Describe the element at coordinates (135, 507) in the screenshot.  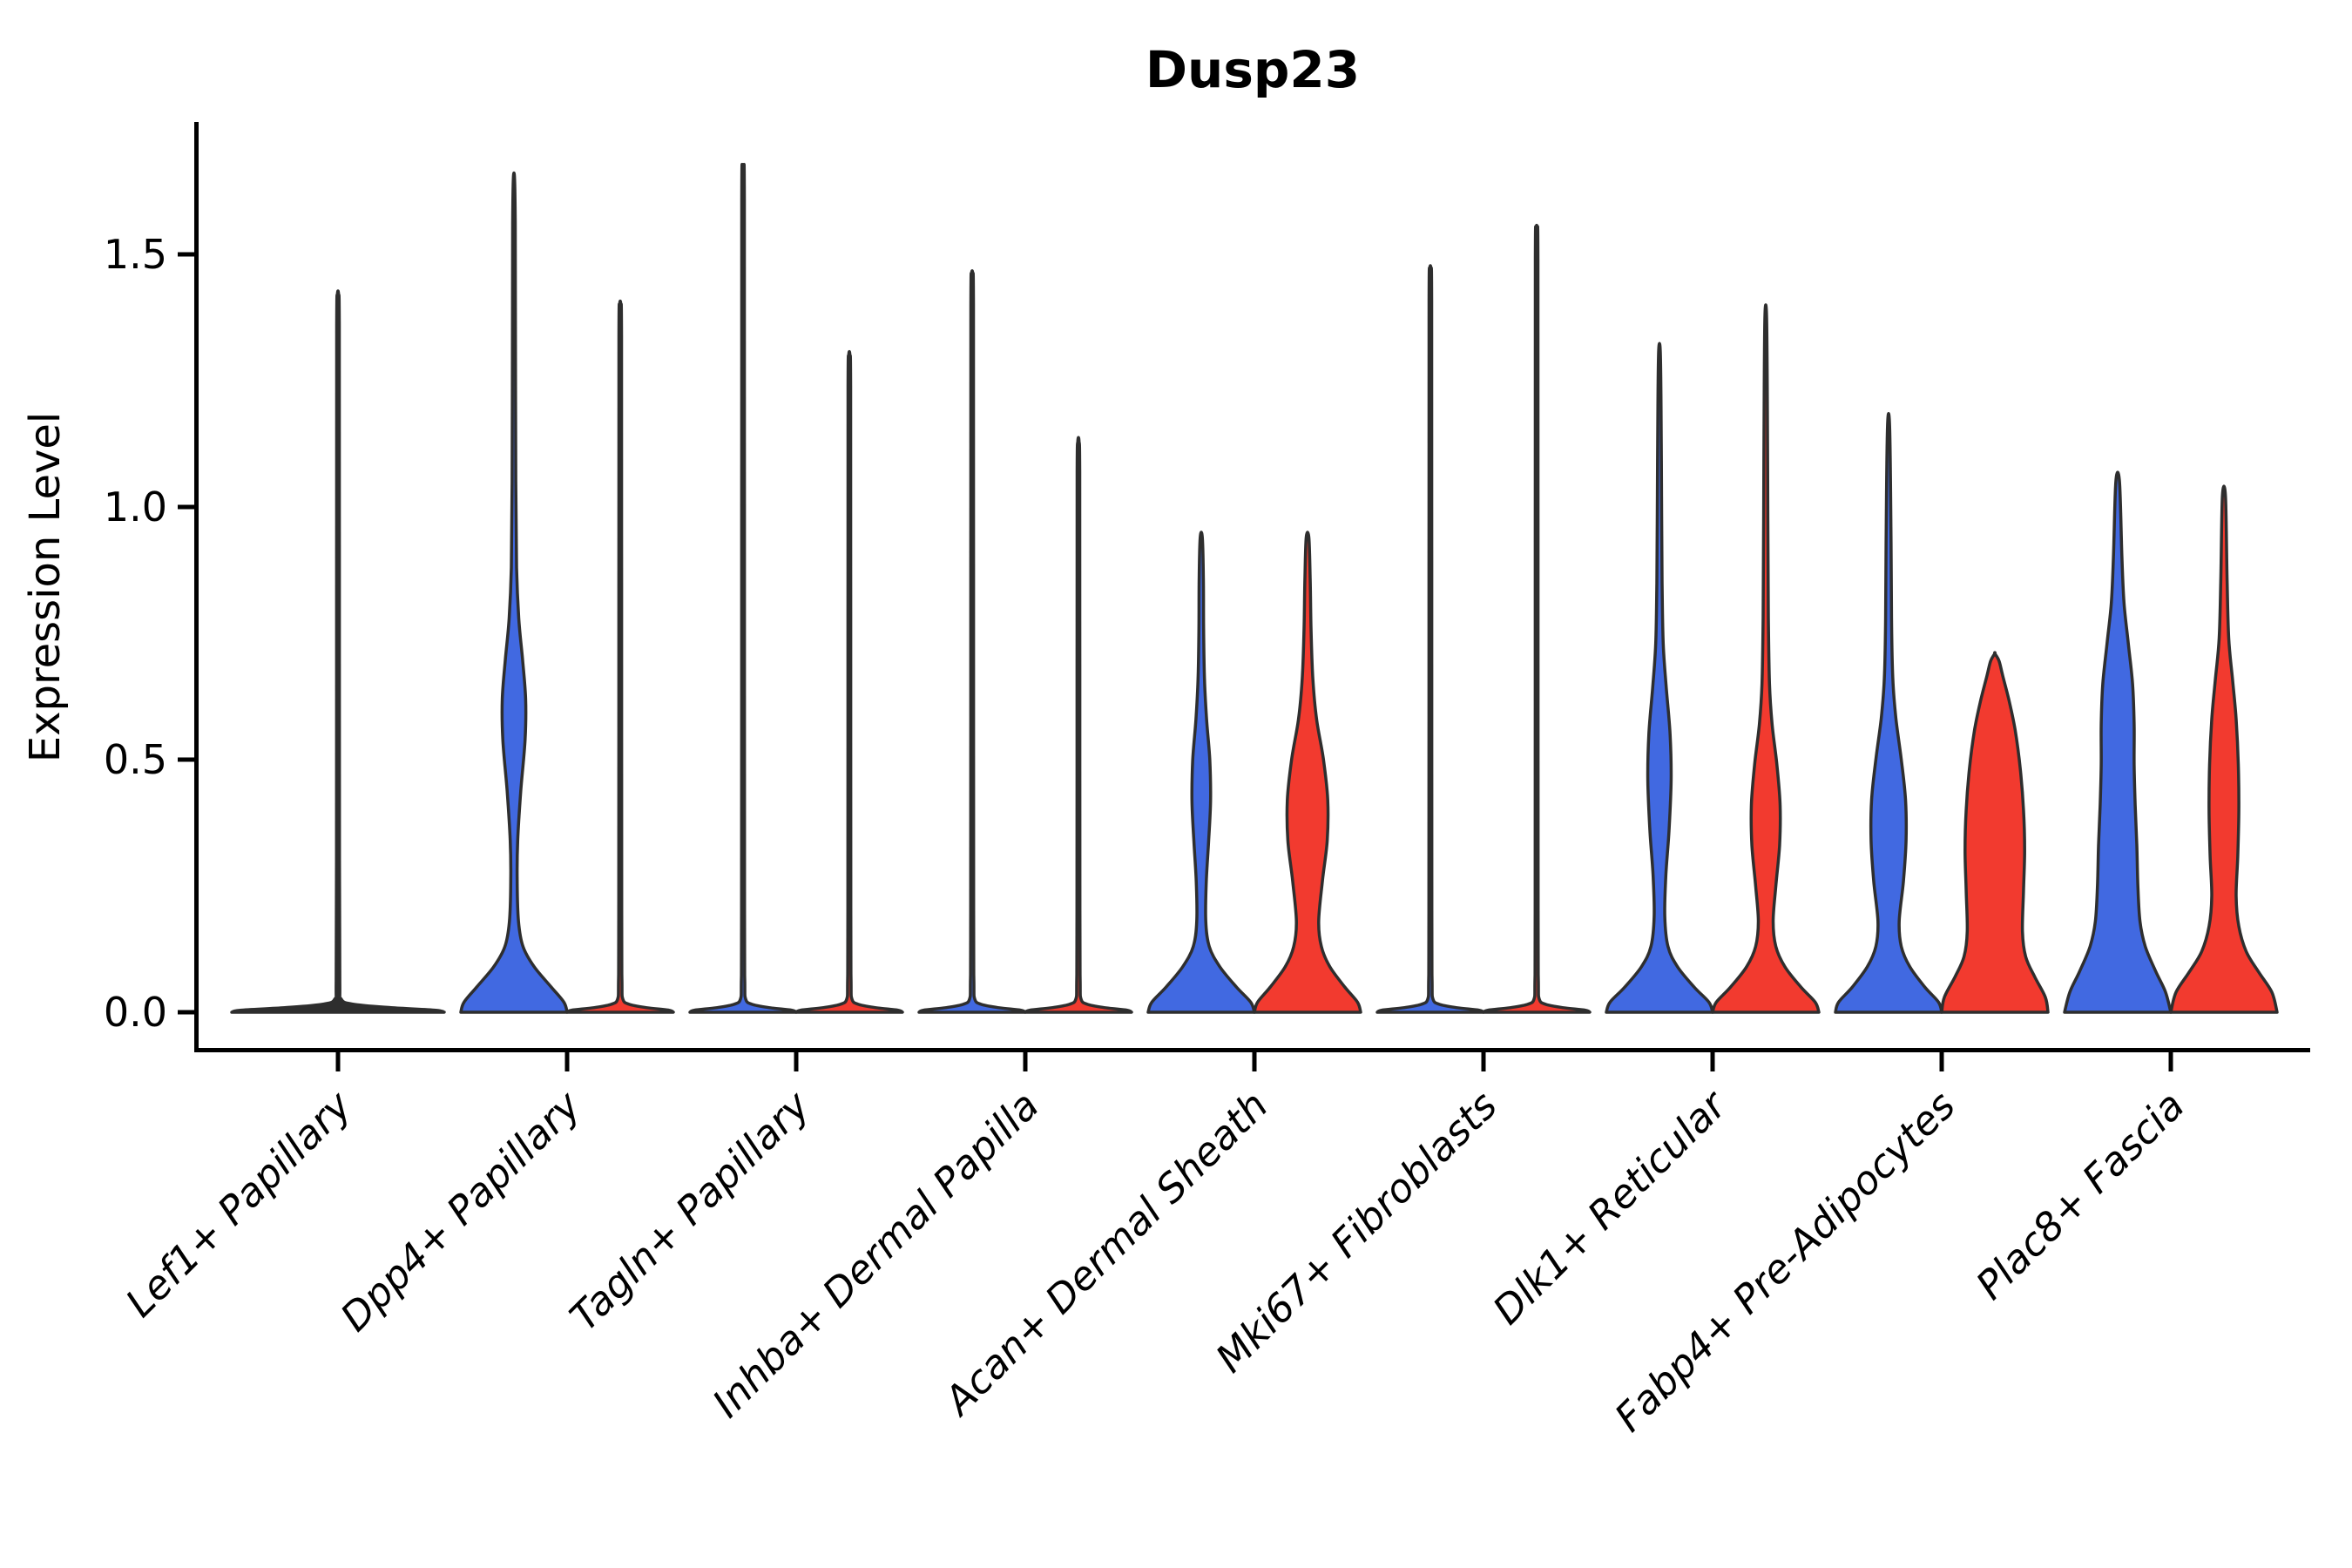
I see `y-tick-label: 1.0` at that location.